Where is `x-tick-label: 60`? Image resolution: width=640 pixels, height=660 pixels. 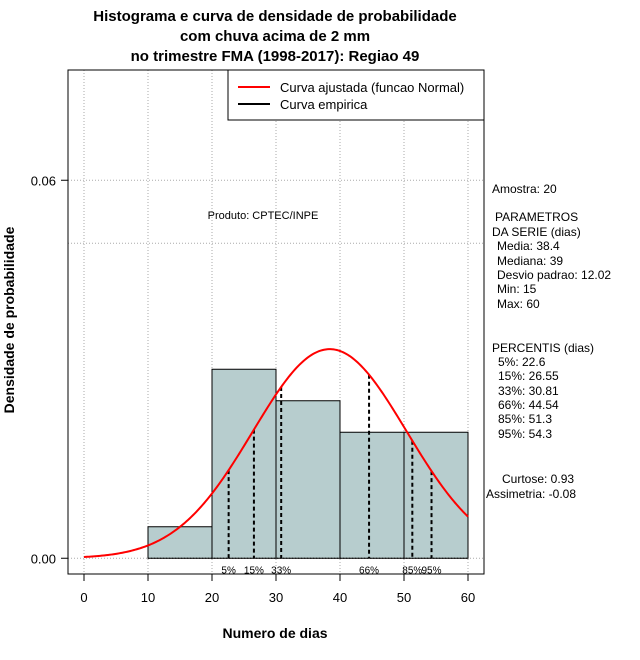 x-tick-label: 60 is located at coordinates (468, 597).